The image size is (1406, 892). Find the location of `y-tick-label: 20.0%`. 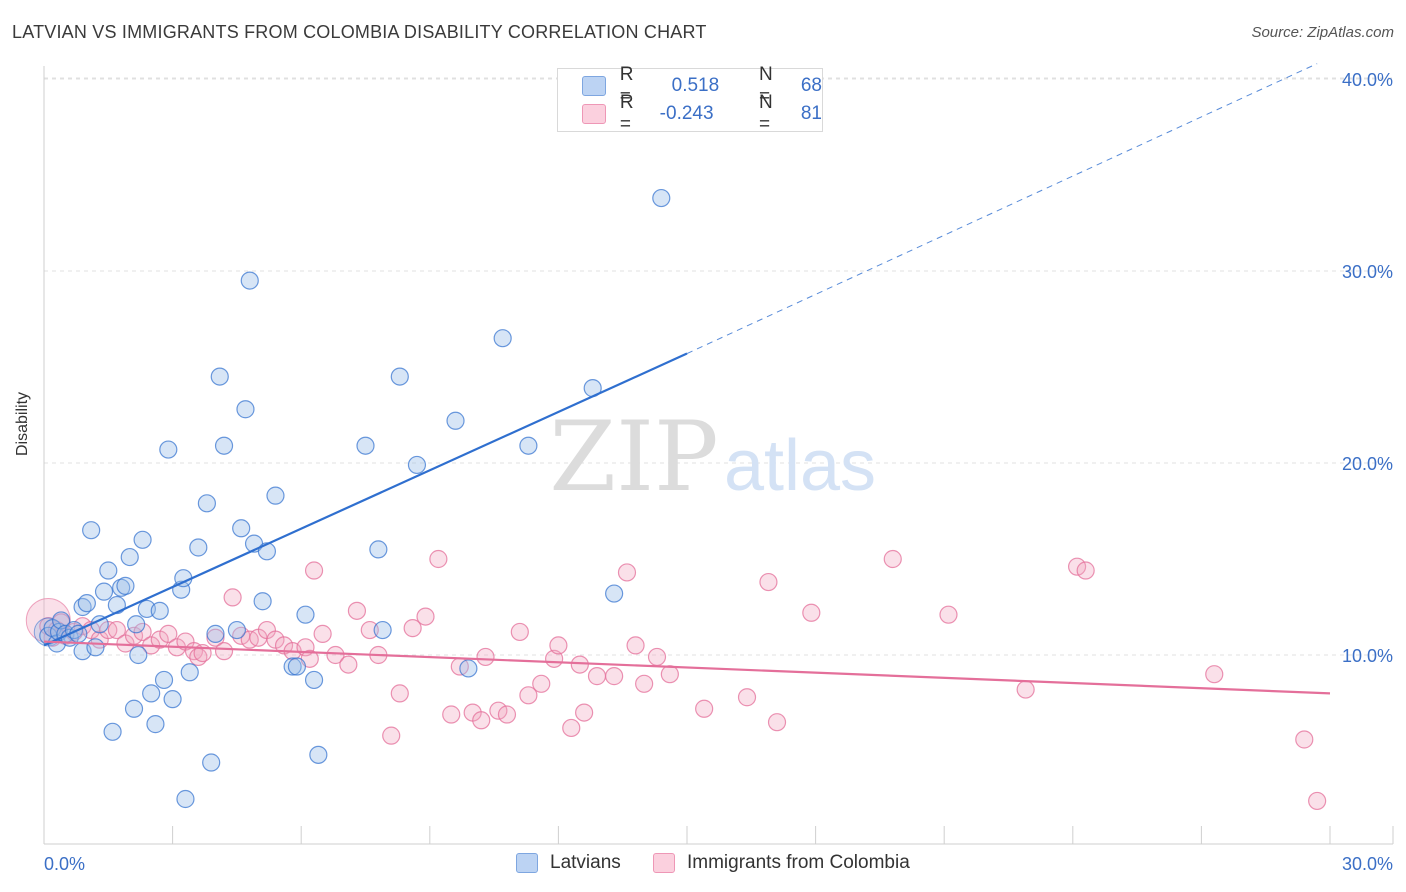

y-tick-label: 20.0% is located at coordinates (1367, 464).